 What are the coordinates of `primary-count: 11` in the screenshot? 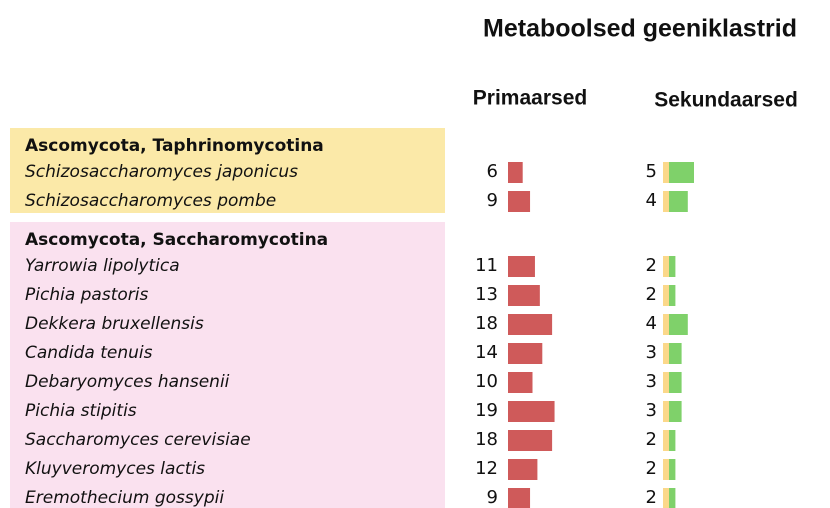 It's located at (486, 265).